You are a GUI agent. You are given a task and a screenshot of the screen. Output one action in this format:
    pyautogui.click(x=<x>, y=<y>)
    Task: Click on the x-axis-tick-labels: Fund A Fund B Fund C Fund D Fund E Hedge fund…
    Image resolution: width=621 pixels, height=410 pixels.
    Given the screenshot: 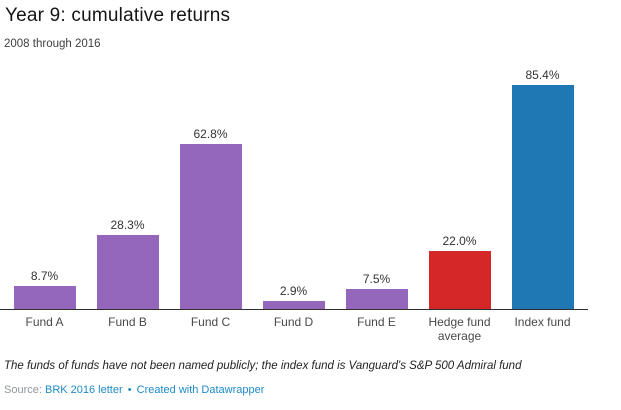 What is the action you would take?
    pyautogui.click(x=294, y=329)
    